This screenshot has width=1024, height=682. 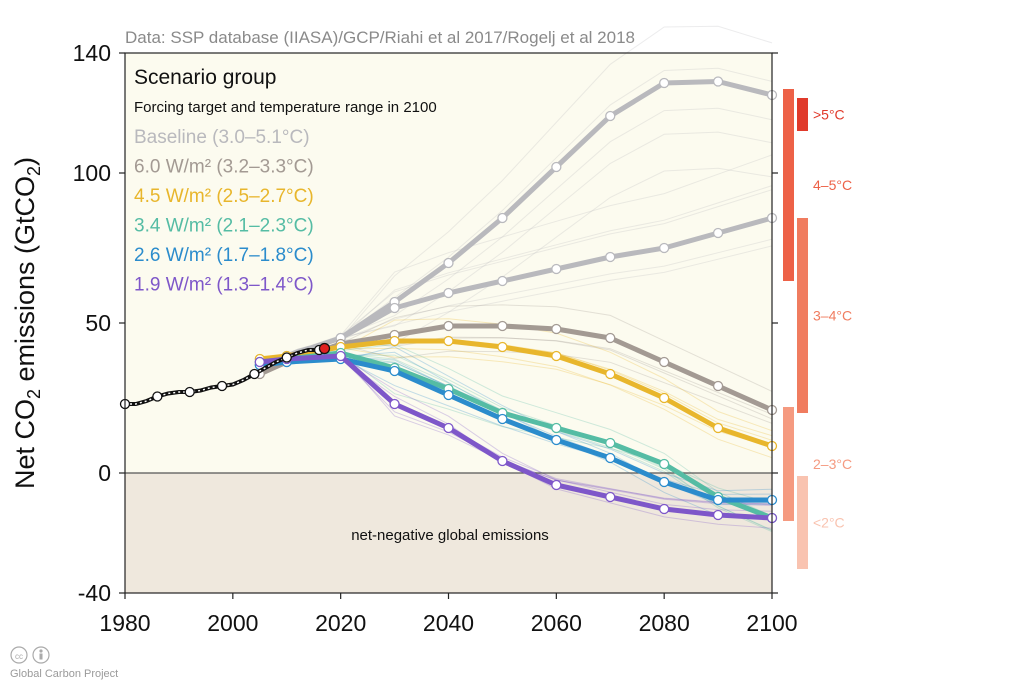 What do you see at coordinates (224, 196) in the screenshot?
I see `legend-entry: 4.5 W/m² (2.5–2.7°C)` at bounding box center [224, 196].